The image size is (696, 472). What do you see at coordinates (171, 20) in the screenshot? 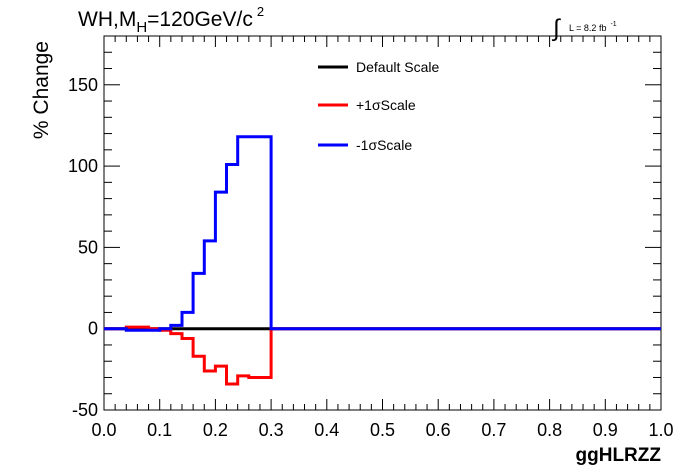
I see `chart-title: WH,MH=120GeV/c 2` at bounding box center [171, 20].